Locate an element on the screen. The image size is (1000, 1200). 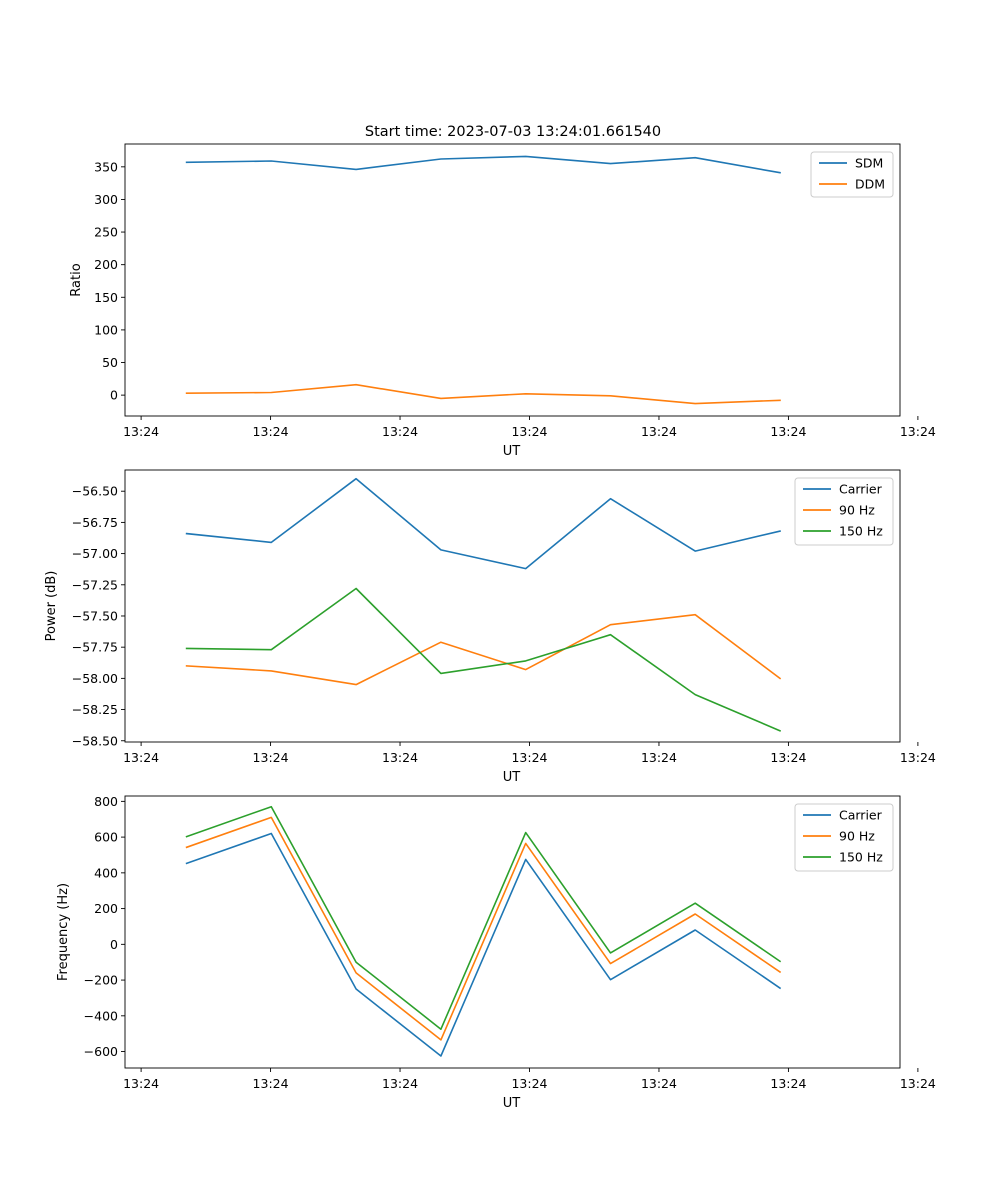
y-tick-label: −58.00 is located at coordinates (95, 678).